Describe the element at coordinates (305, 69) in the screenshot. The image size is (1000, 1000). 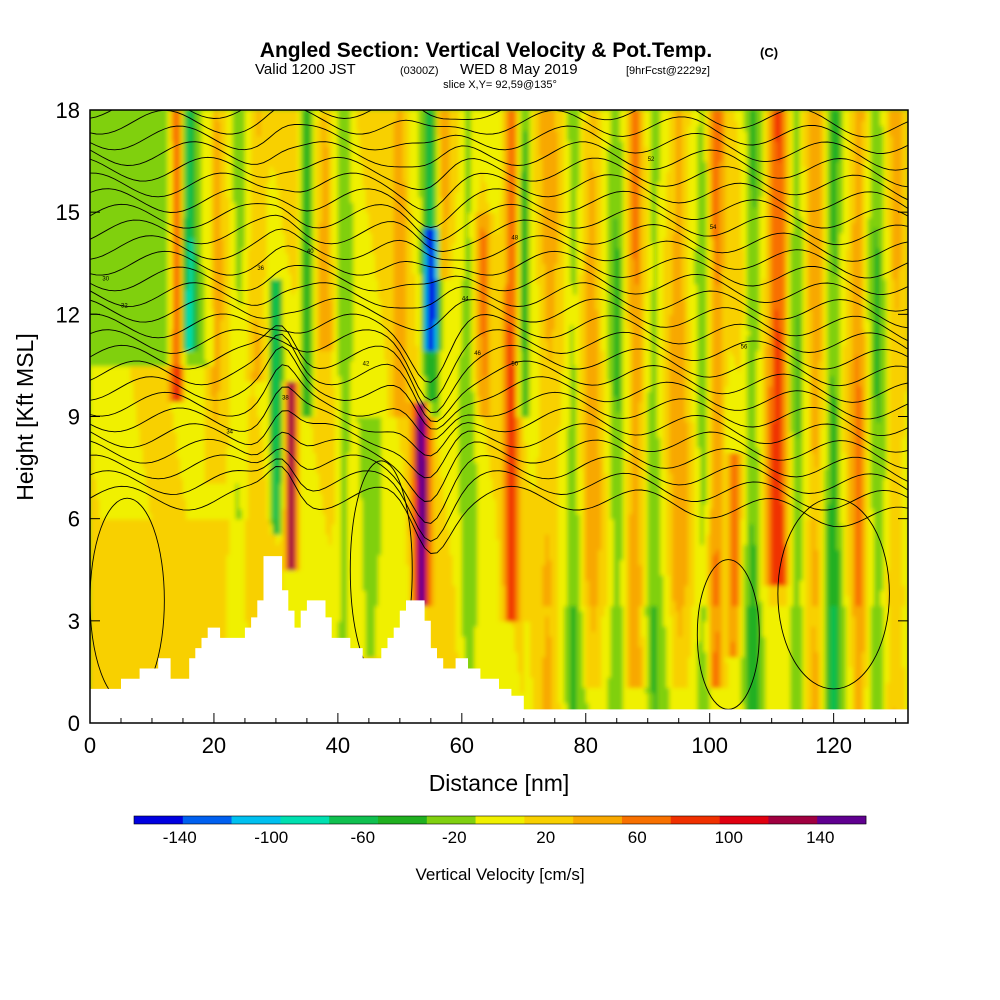
I see `subtitle-valid: Valid 1200 JST` at that location.